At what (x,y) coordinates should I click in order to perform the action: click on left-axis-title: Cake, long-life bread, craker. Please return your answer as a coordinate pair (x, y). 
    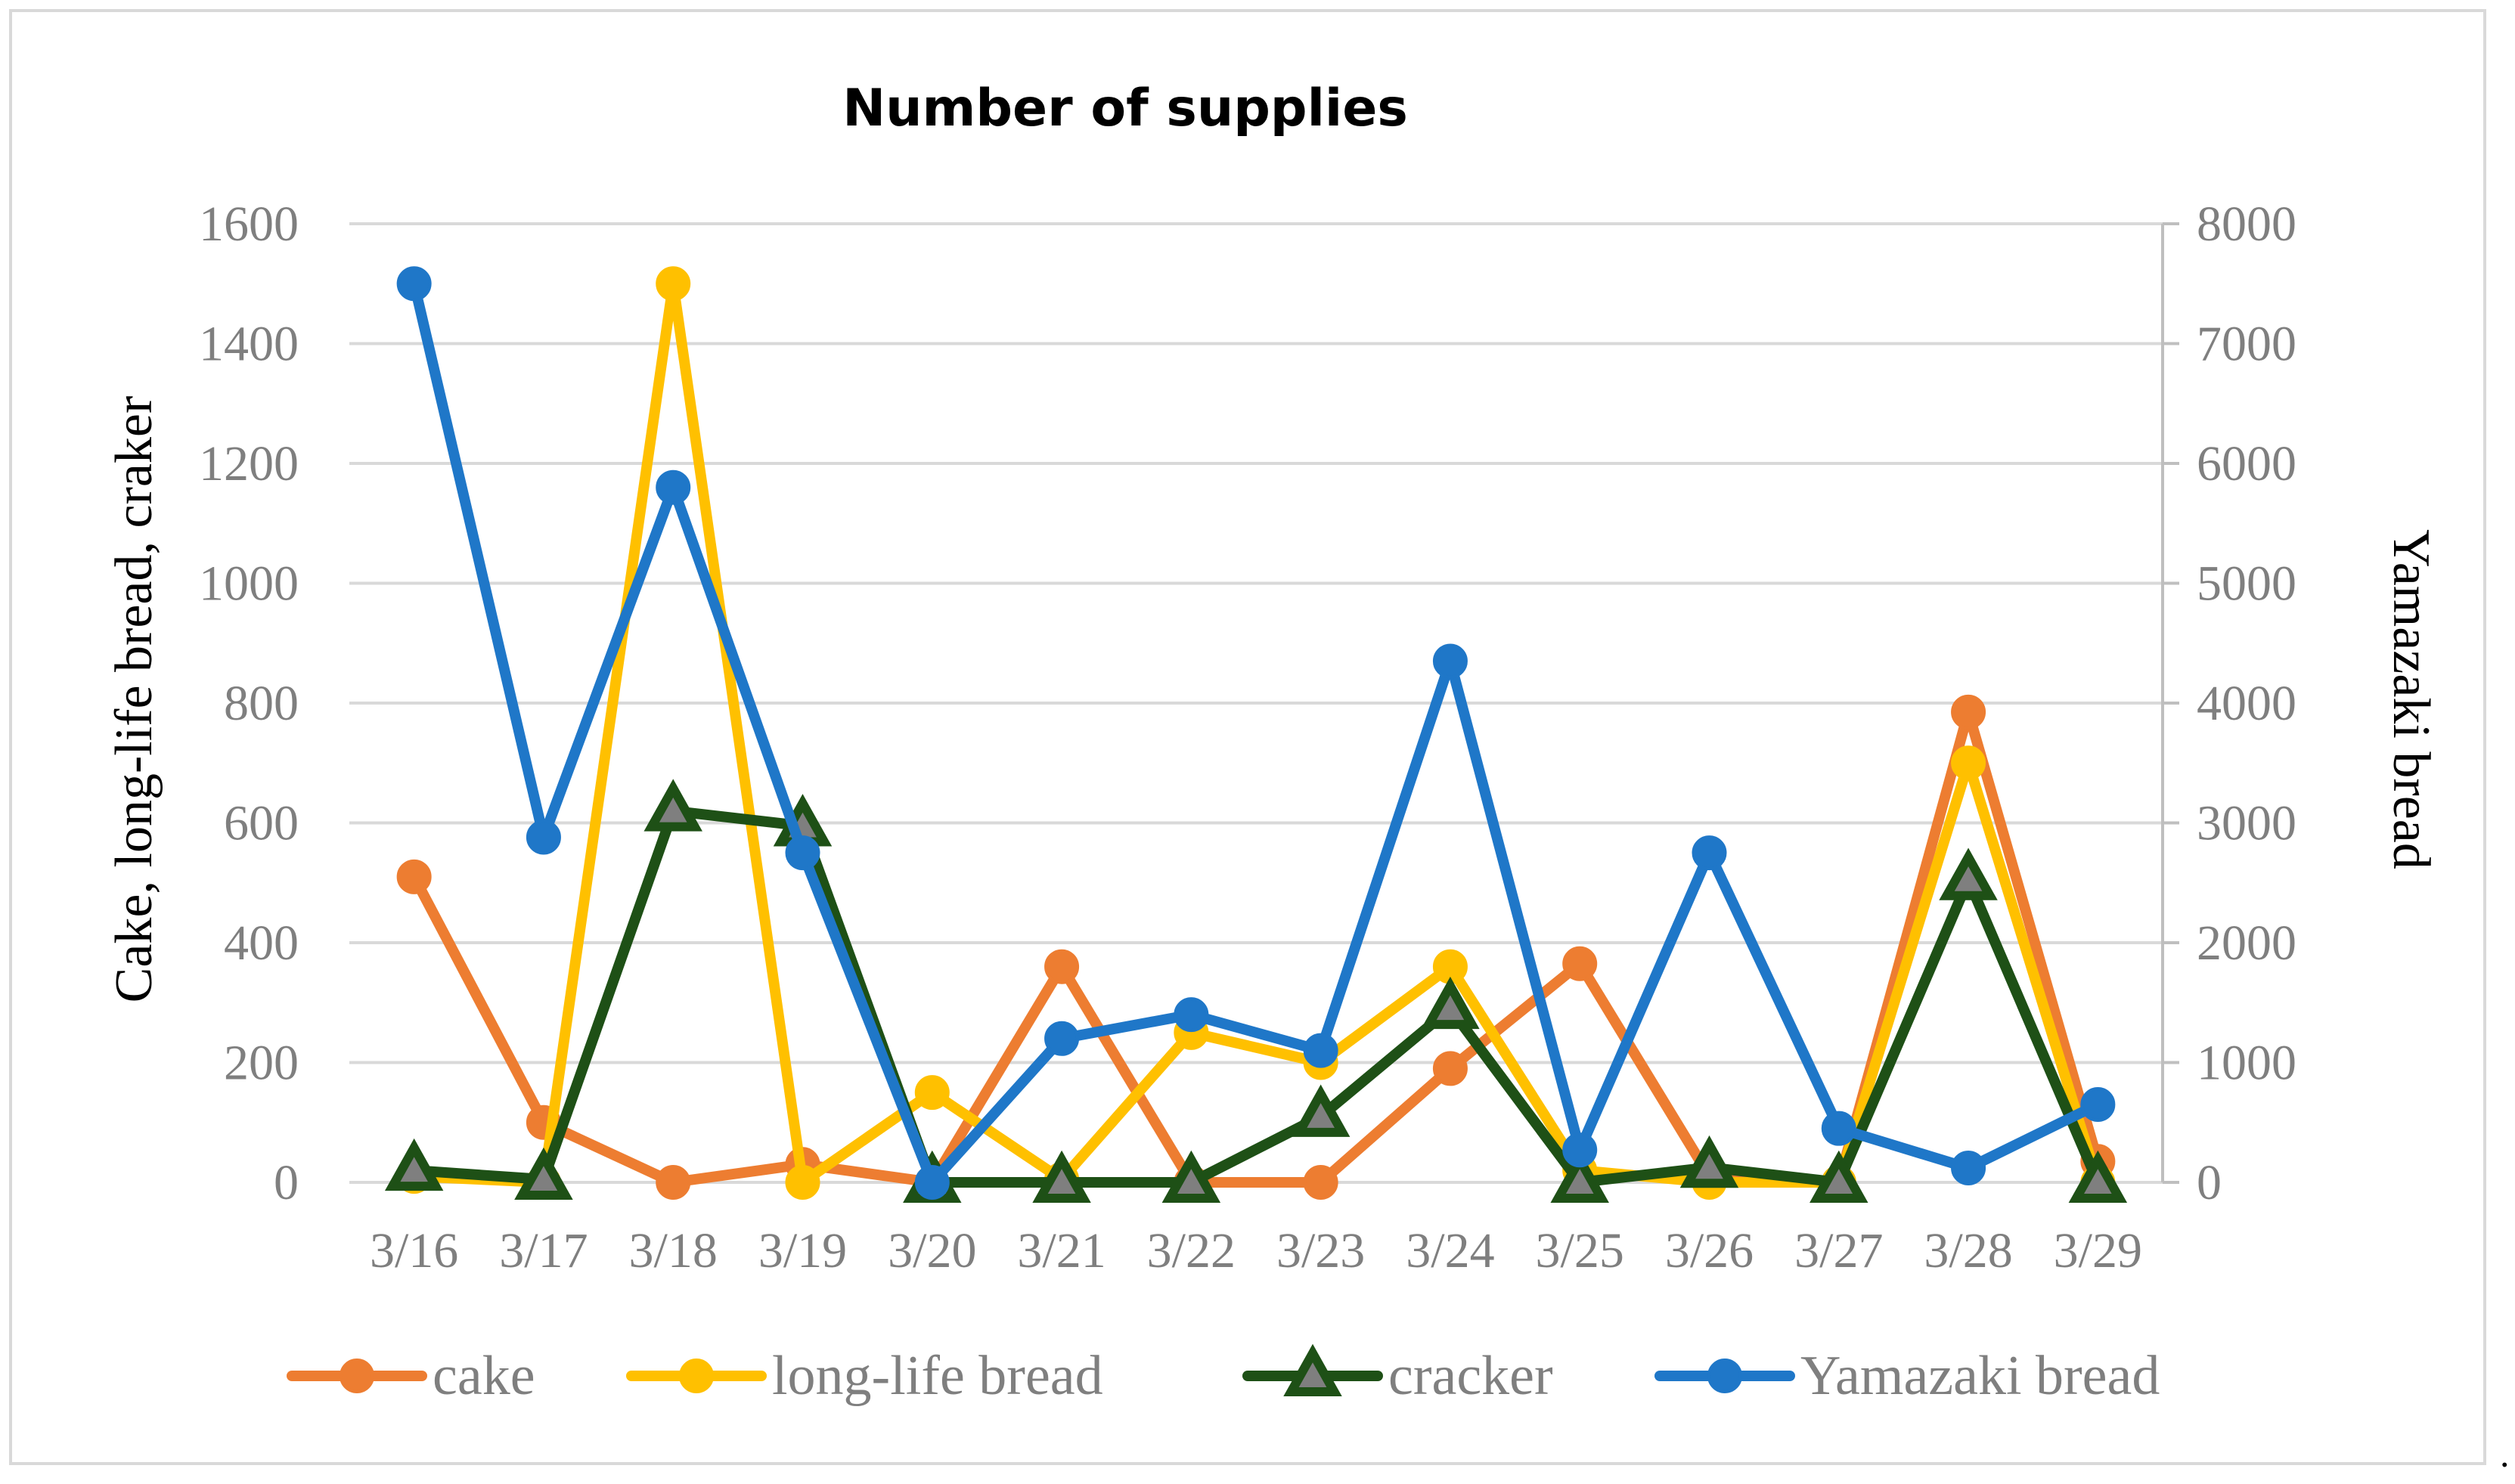
    Looking at the image, I should click on (134, 699).